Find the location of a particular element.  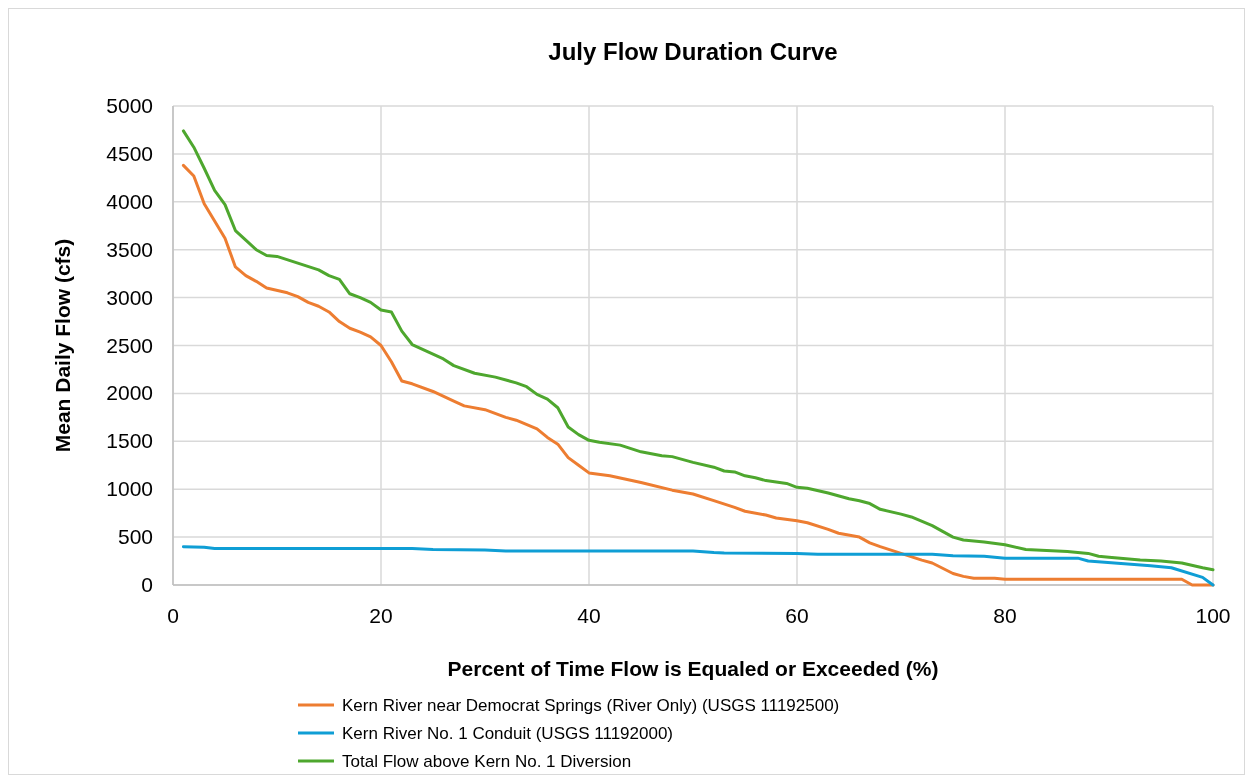

y-tick-label: 3500 is located at coordinates (129, 249).